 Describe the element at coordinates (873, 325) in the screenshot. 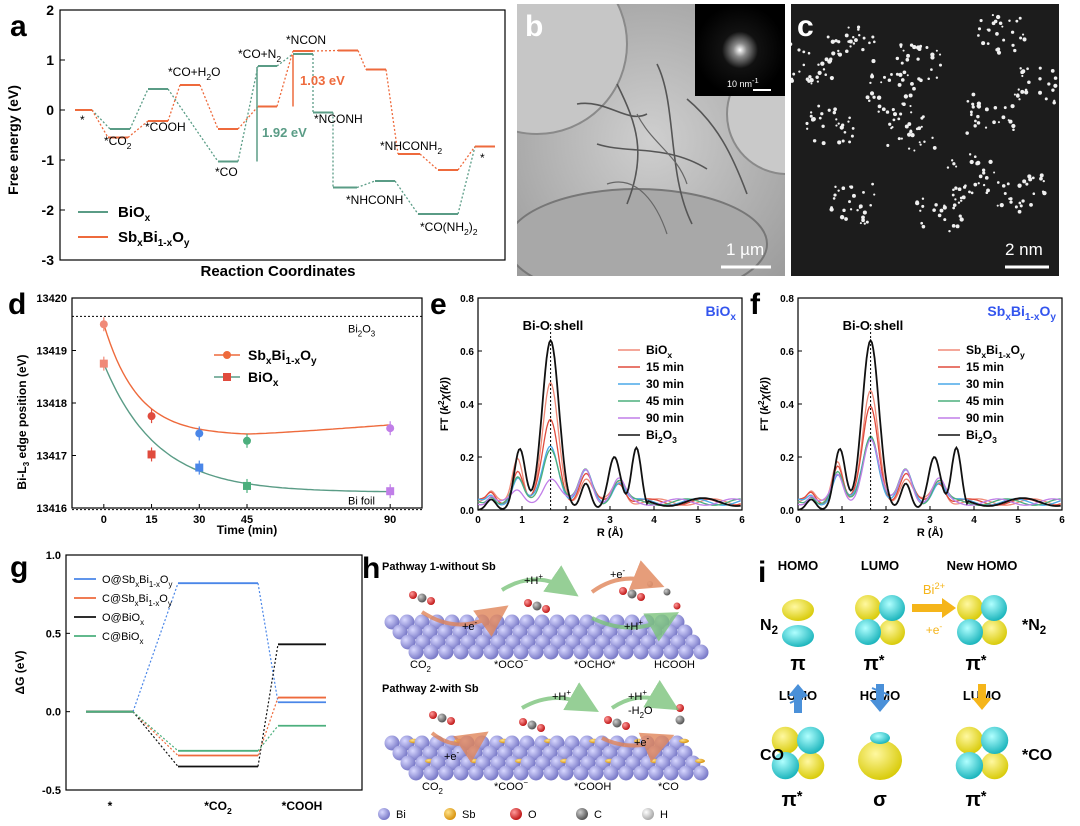

I see `bi-o-shell-label: Bi-O shell` at that location.